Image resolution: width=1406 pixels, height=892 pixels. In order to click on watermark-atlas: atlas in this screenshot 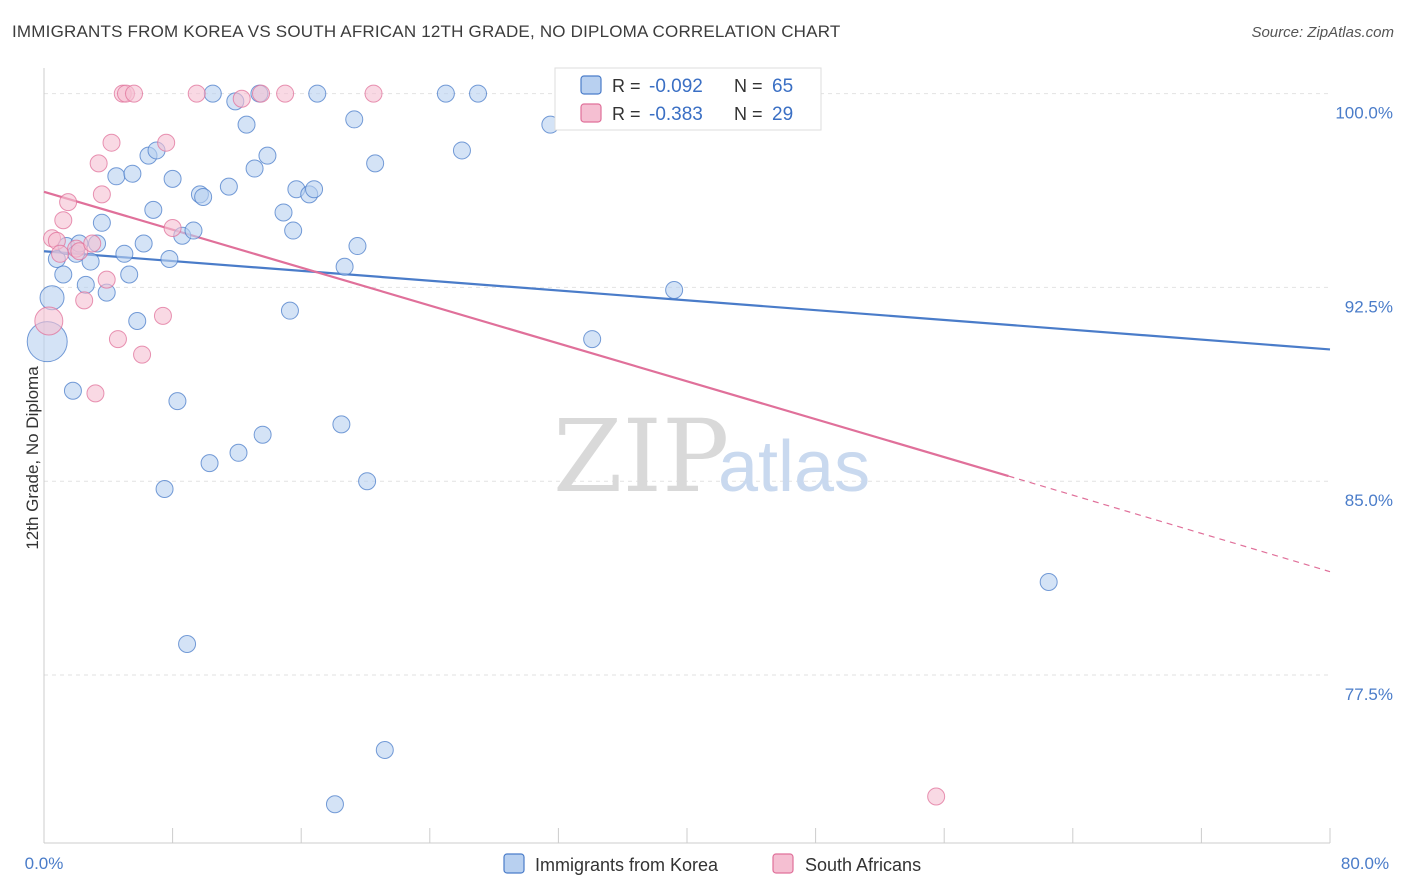, I will do `click(794, 467)`.